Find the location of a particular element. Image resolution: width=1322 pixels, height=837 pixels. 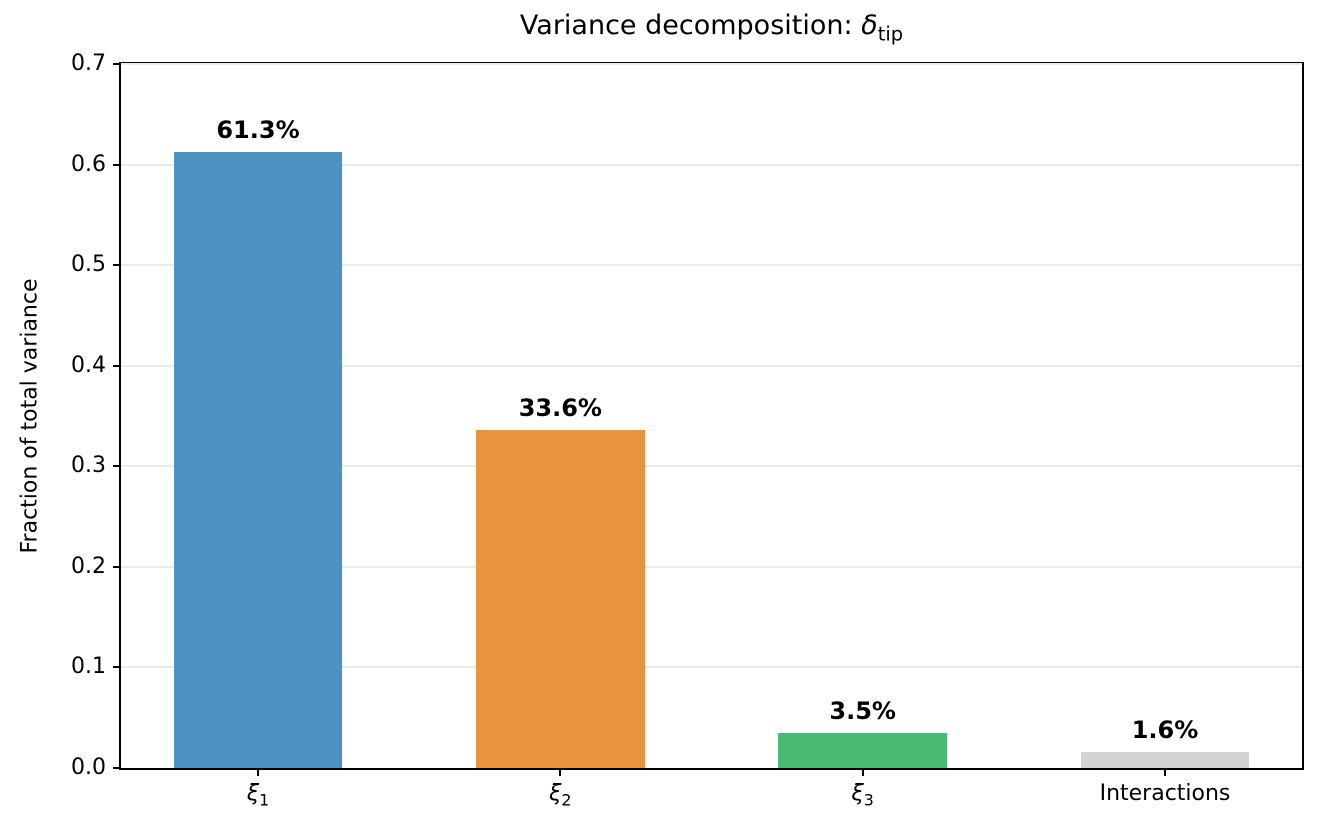

y-tick-label: 0.1 is located at coordinates (88, 667).